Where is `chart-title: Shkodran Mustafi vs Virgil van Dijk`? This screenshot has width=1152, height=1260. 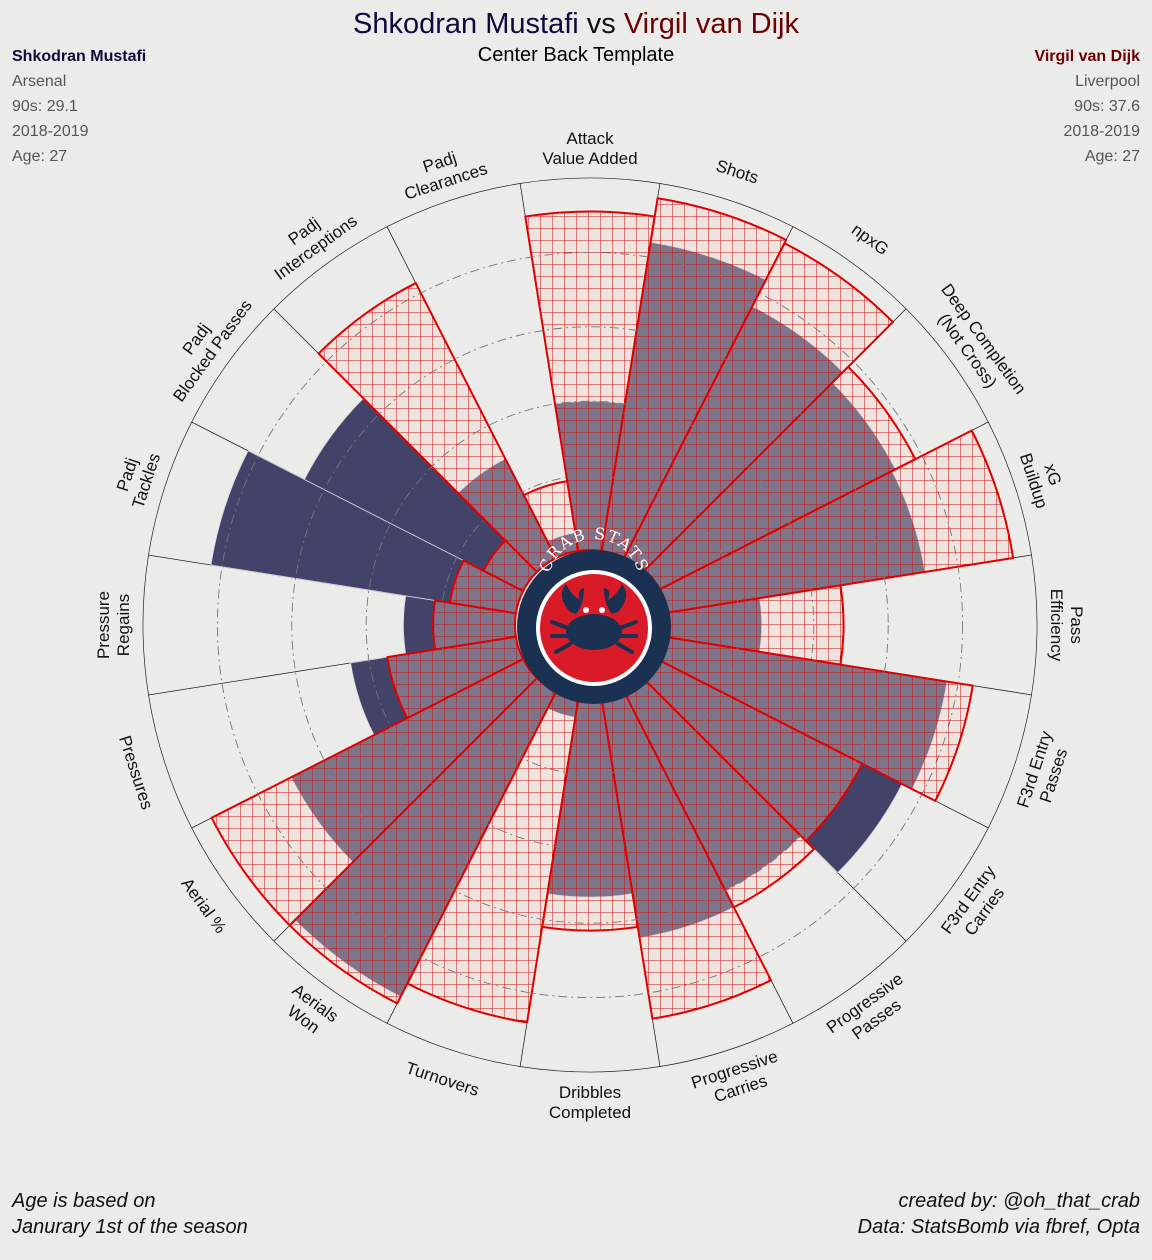 chart-title: Shkodran Mustafi vs Virgil van Dijk is located at coordinates (576, 24).